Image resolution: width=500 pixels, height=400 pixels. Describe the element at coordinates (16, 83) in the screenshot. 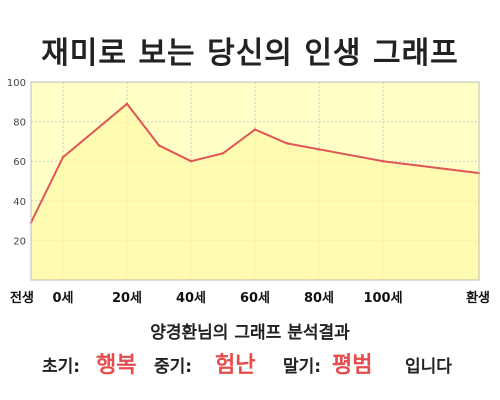

I see `y-tick-label: 100` at that location.